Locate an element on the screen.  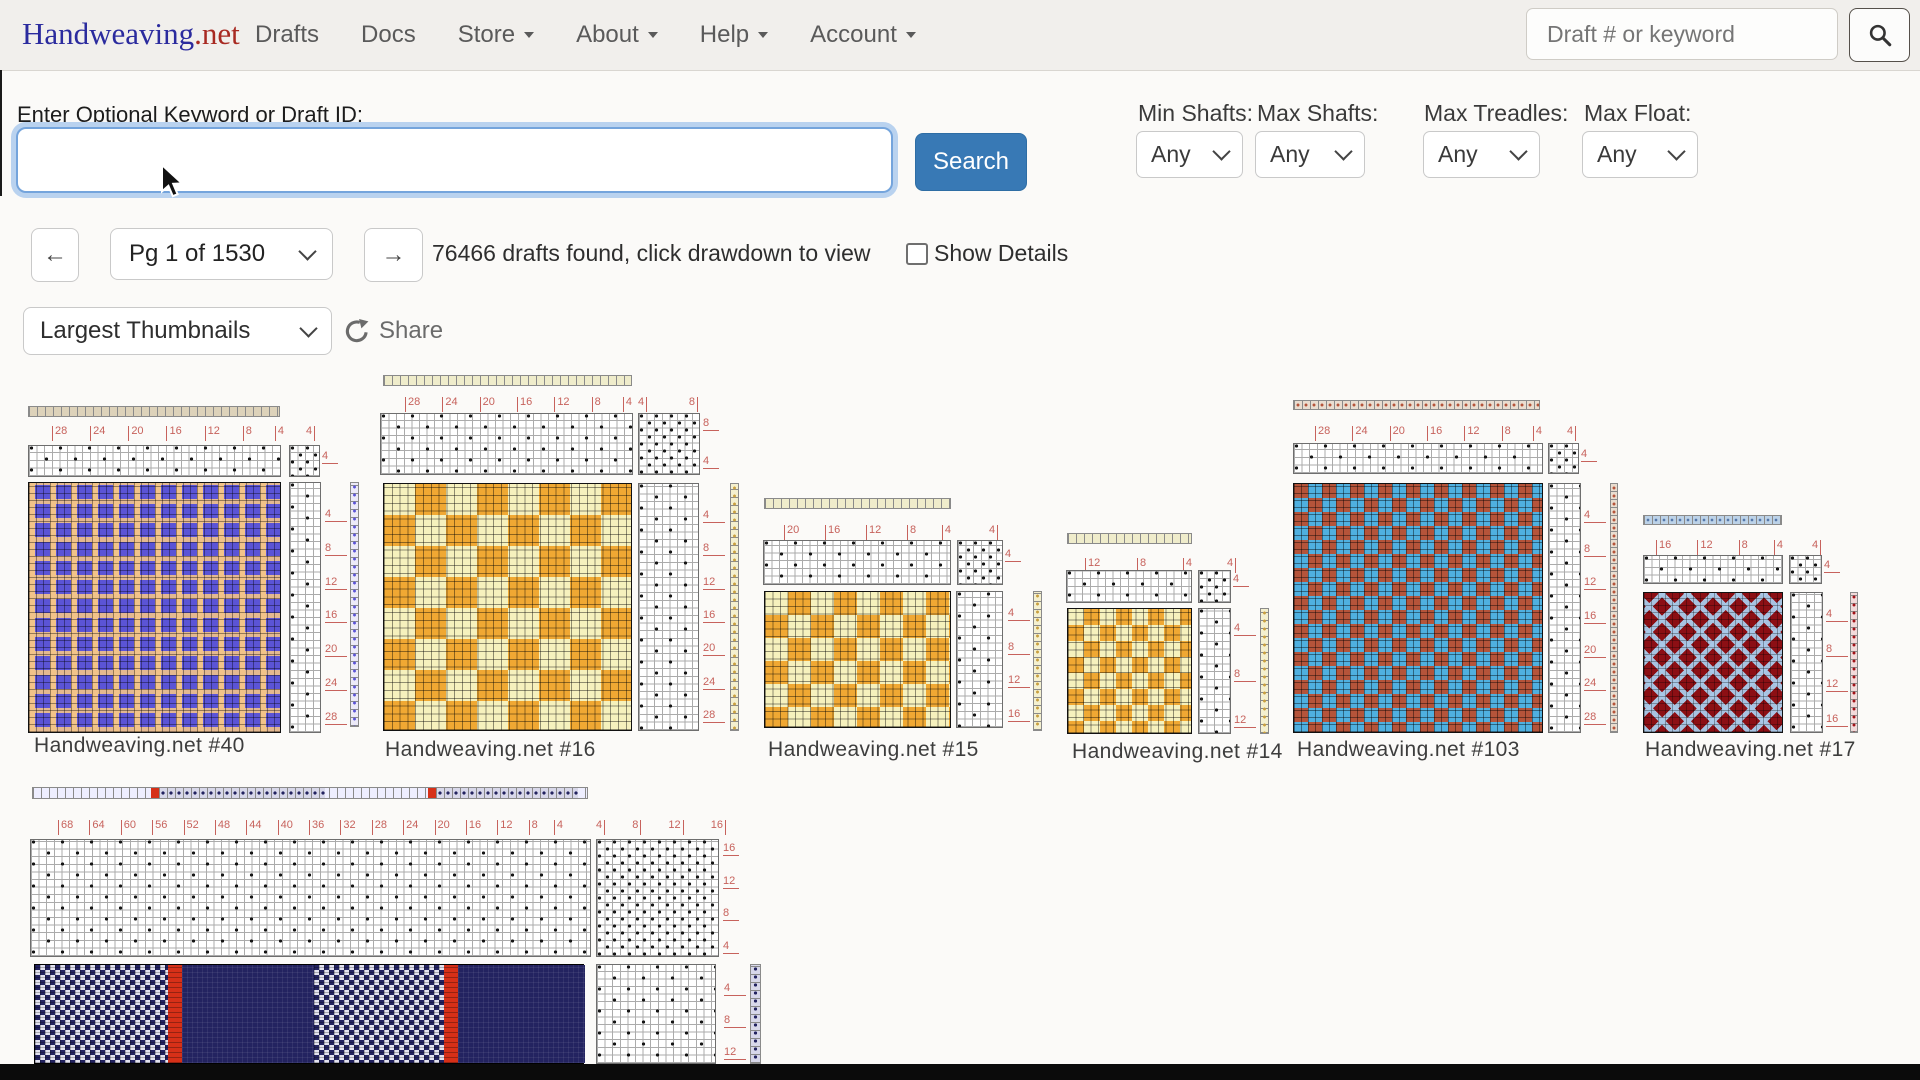
nav-search-input is located at coordinates (1682, 34).